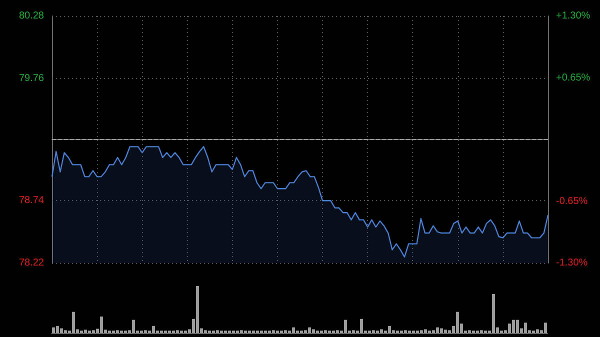 This screenshot has width=600, height=337. What do you see at coordinates (573, 78) in the screenshot?
I see `y2-tick-label: +0.65%` at bounding box center [573, 78].